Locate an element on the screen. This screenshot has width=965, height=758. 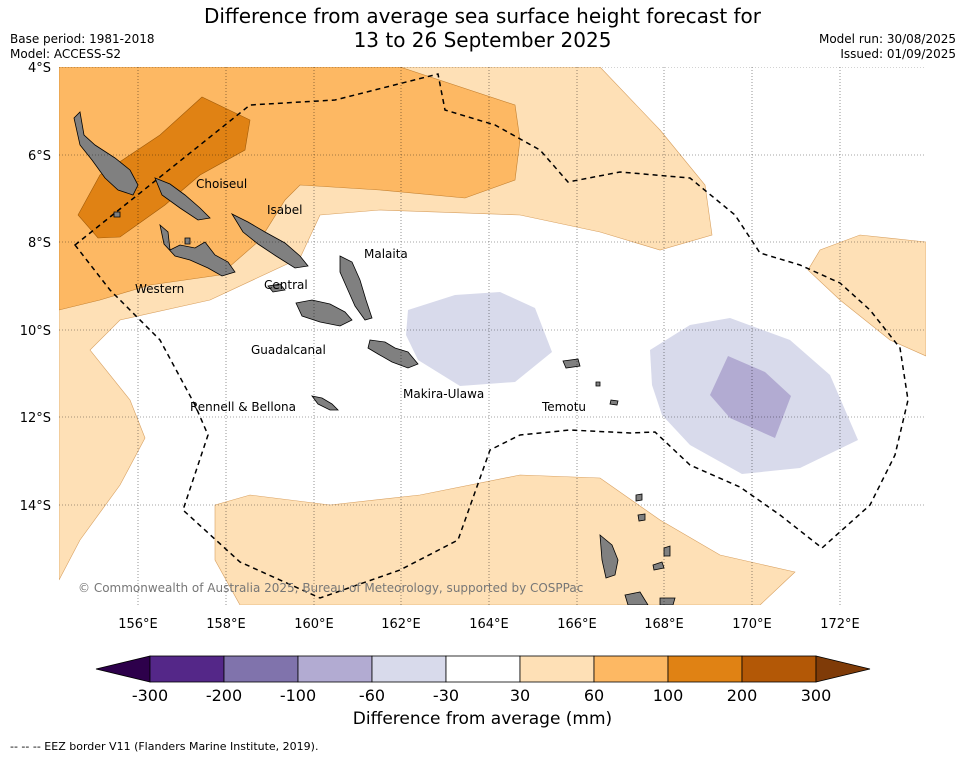
colorbar-tick-label: -30 is located at coordinates (446, 695).